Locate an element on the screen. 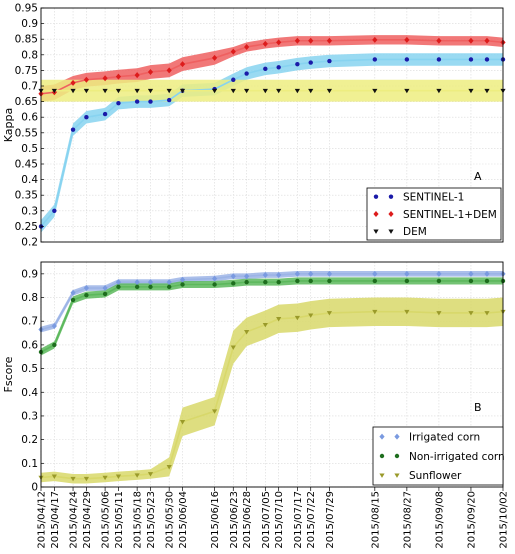 Image resolution: width=515 pixels, height=554 pixels. panel-label: B is located at coordinates (478, 407).